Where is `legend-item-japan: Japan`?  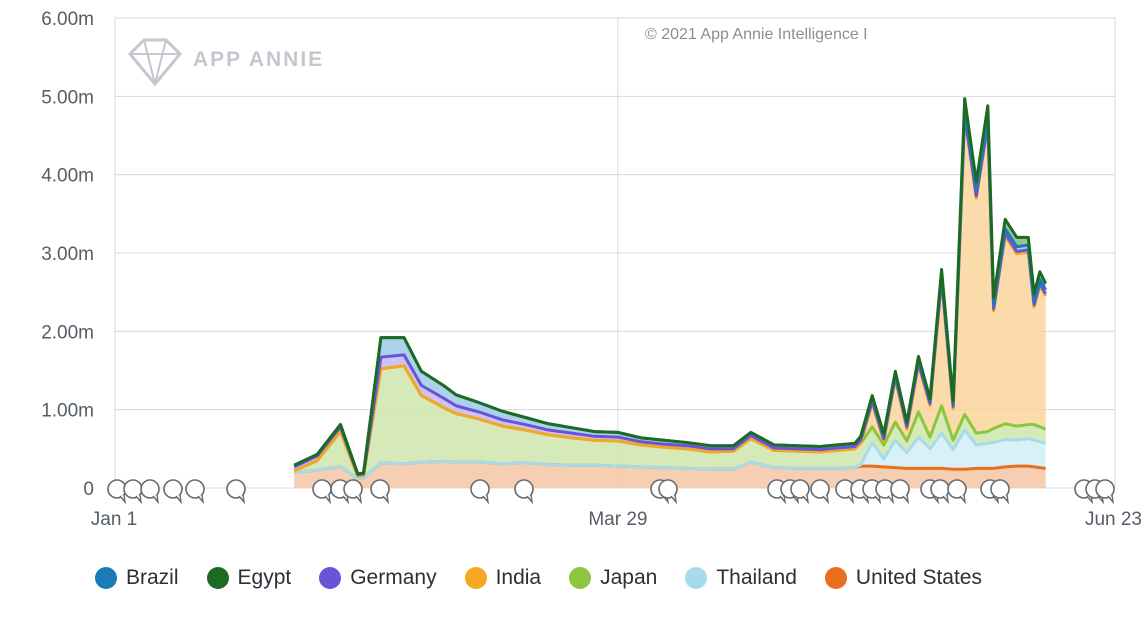 legend-item-japan: Japan is located at coordinates (613, 578).